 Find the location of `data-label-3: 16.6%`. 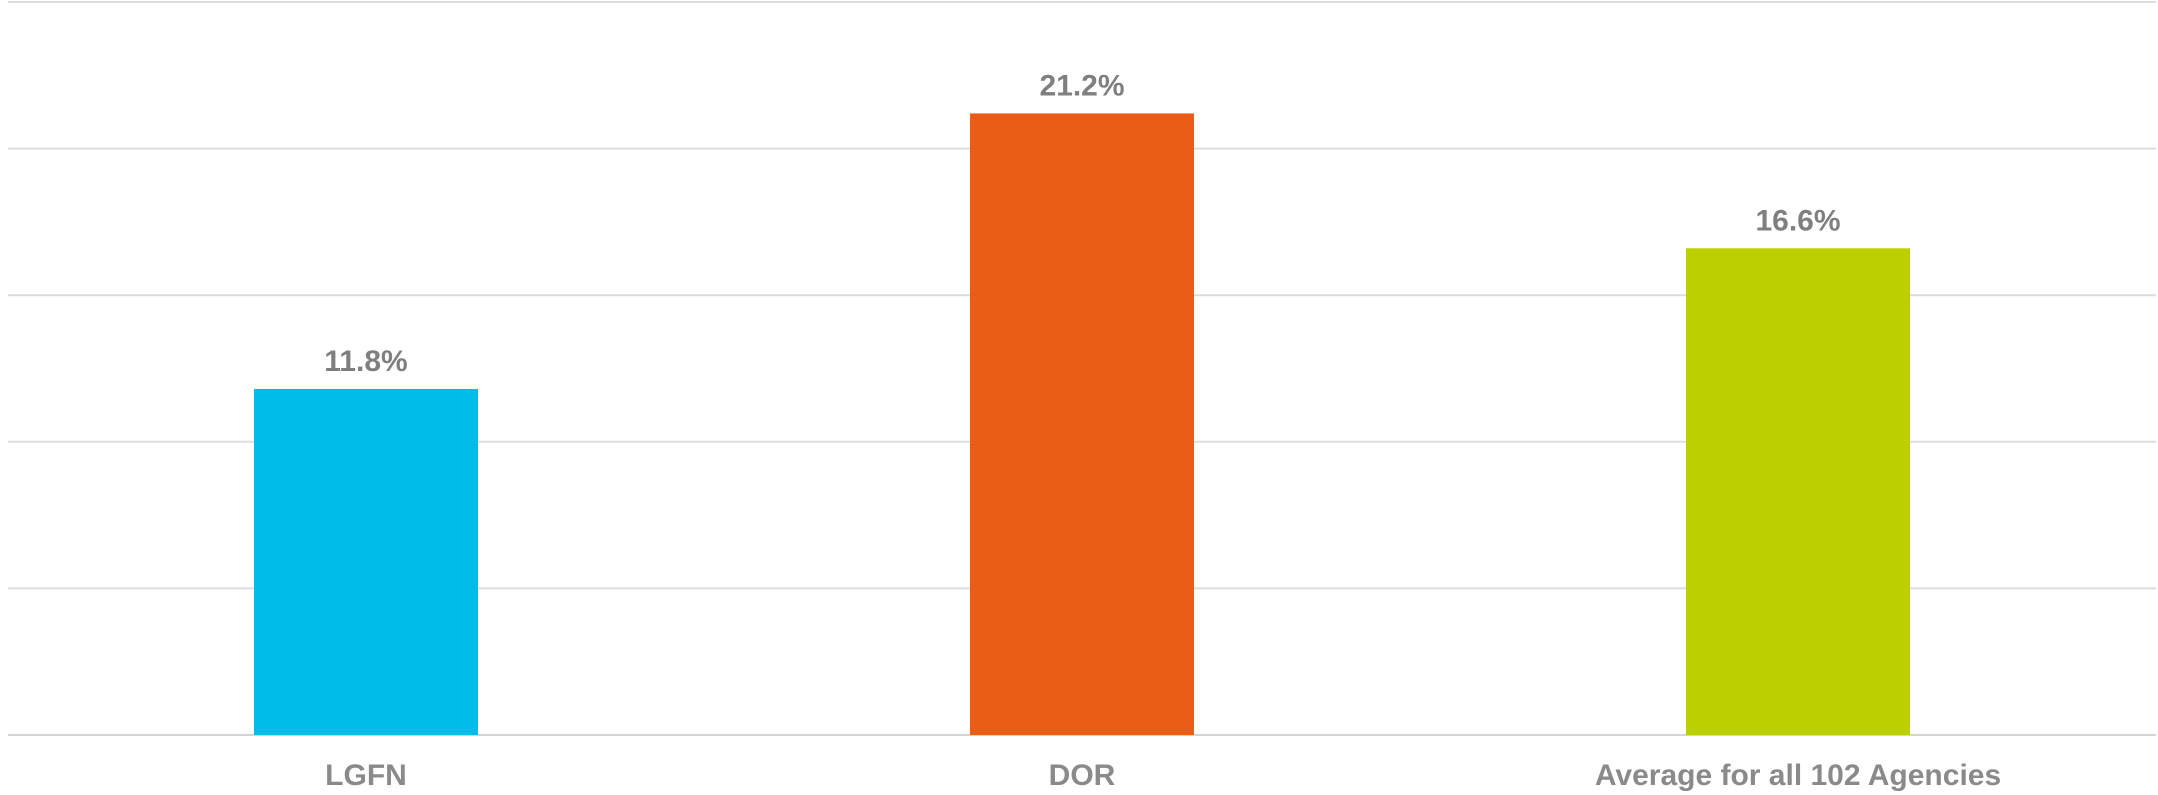

data-label-3: 16.6% is located at coordinates (1797, 220).